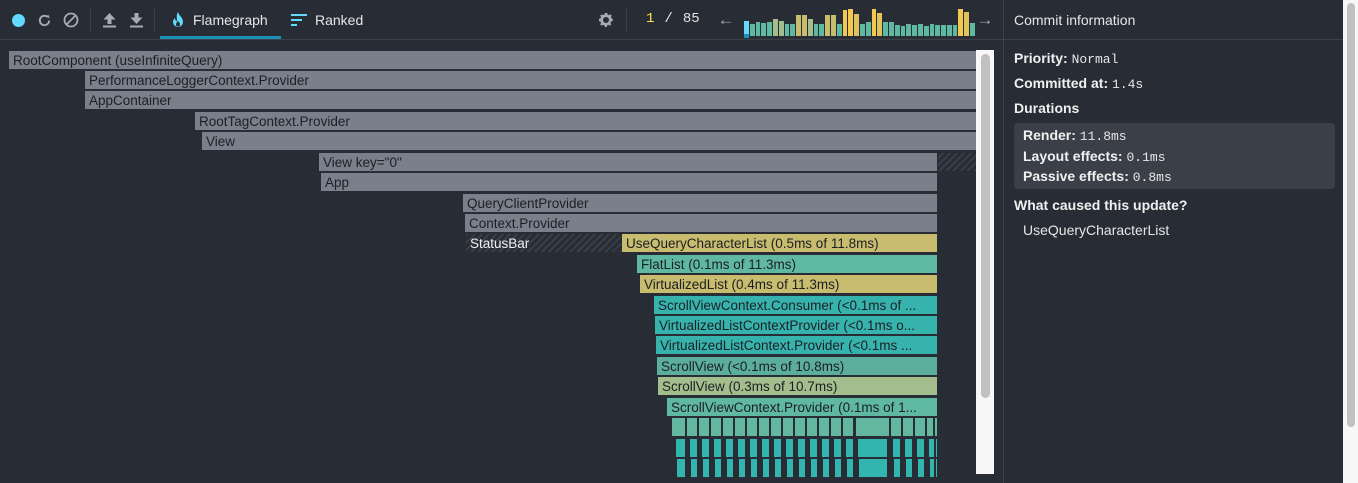 This screenshot has width=1358, height=483. Describe the element at coordinates (1351, 215) in the screenshot. I see `page-scrollbar-thumb` at that location.